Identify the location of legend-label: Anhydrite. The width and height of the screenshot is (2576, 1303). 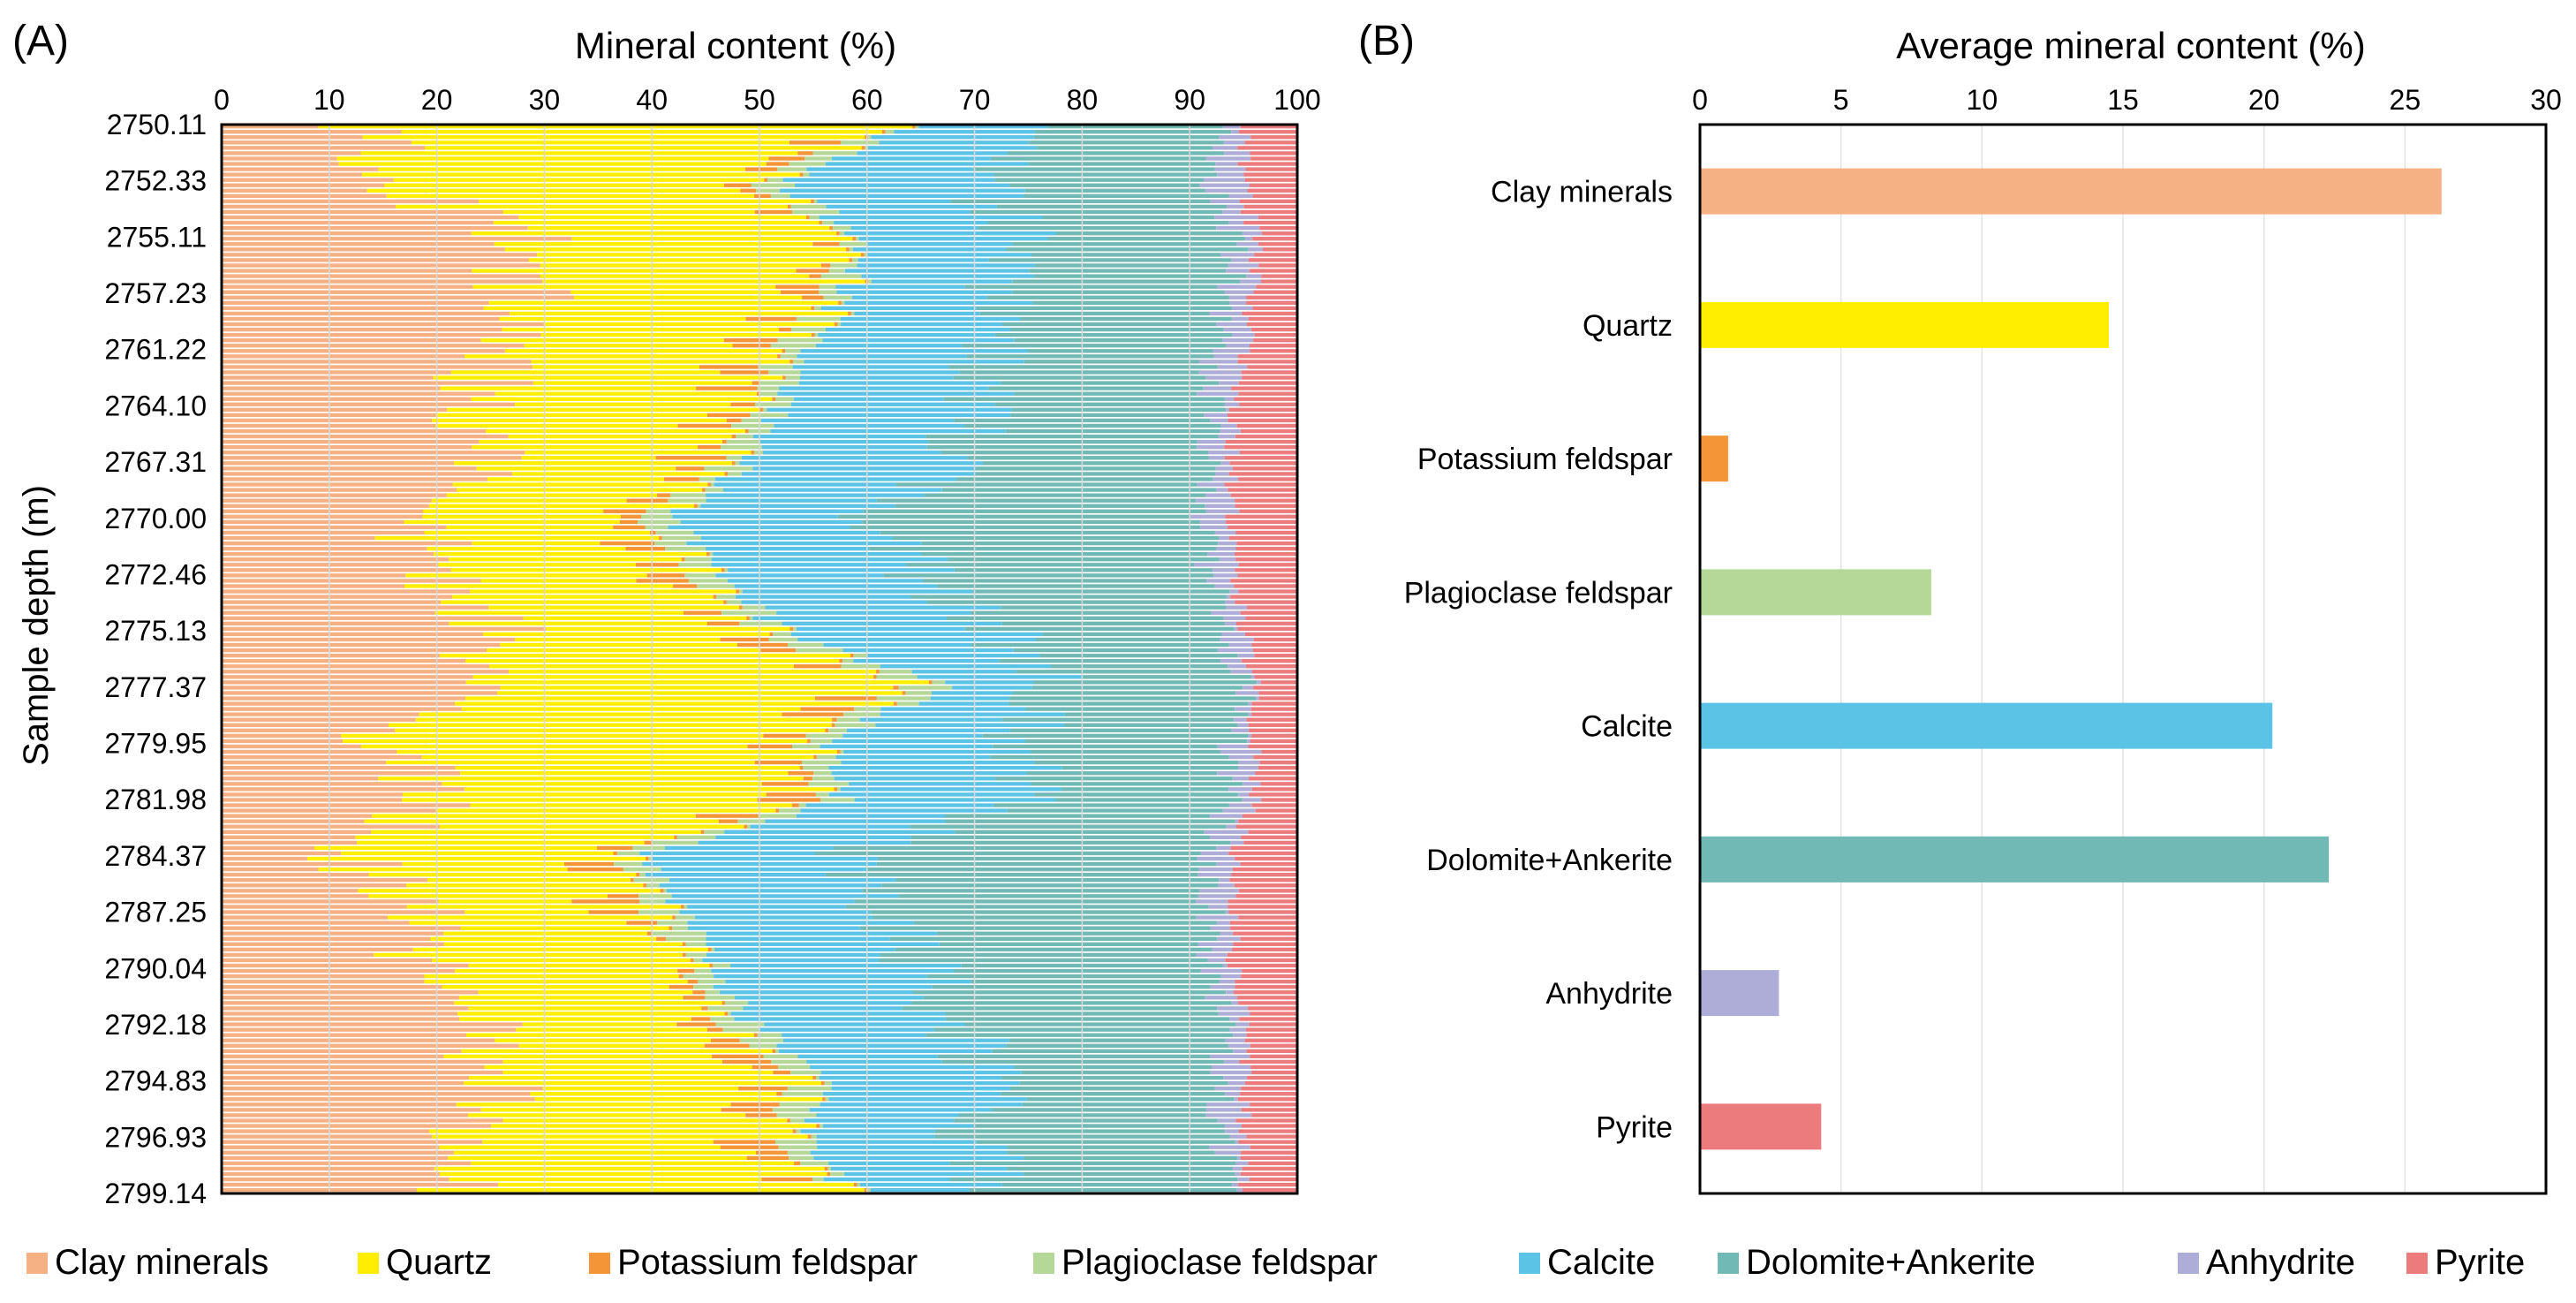
(2280, 1262).